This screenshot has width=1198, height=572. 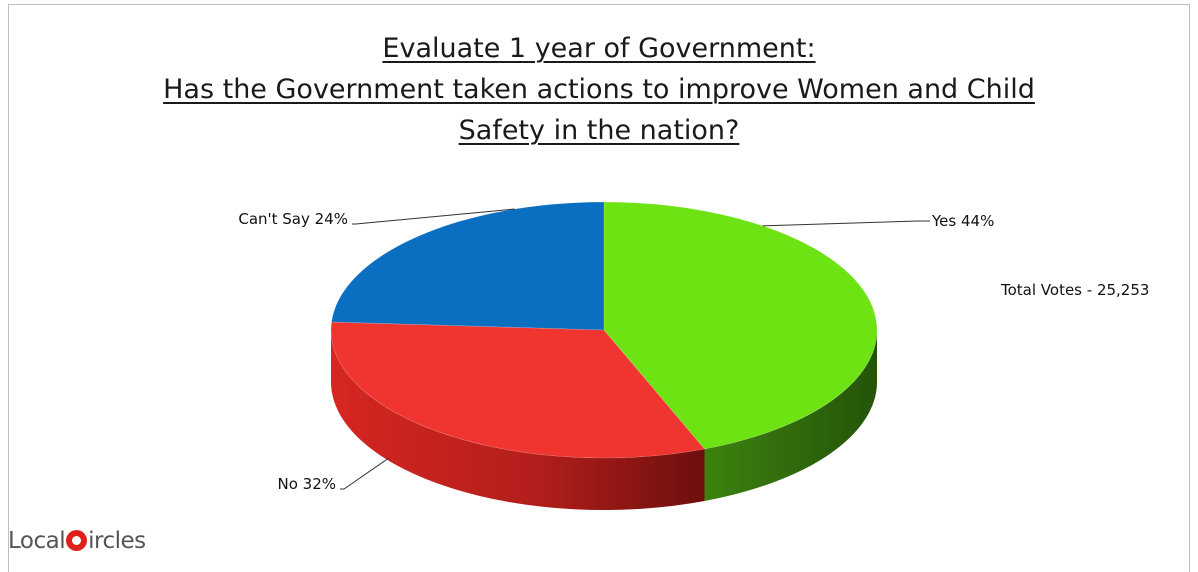 I want to click on logo-text-suffix: ircles, so click(x=117, y=541).